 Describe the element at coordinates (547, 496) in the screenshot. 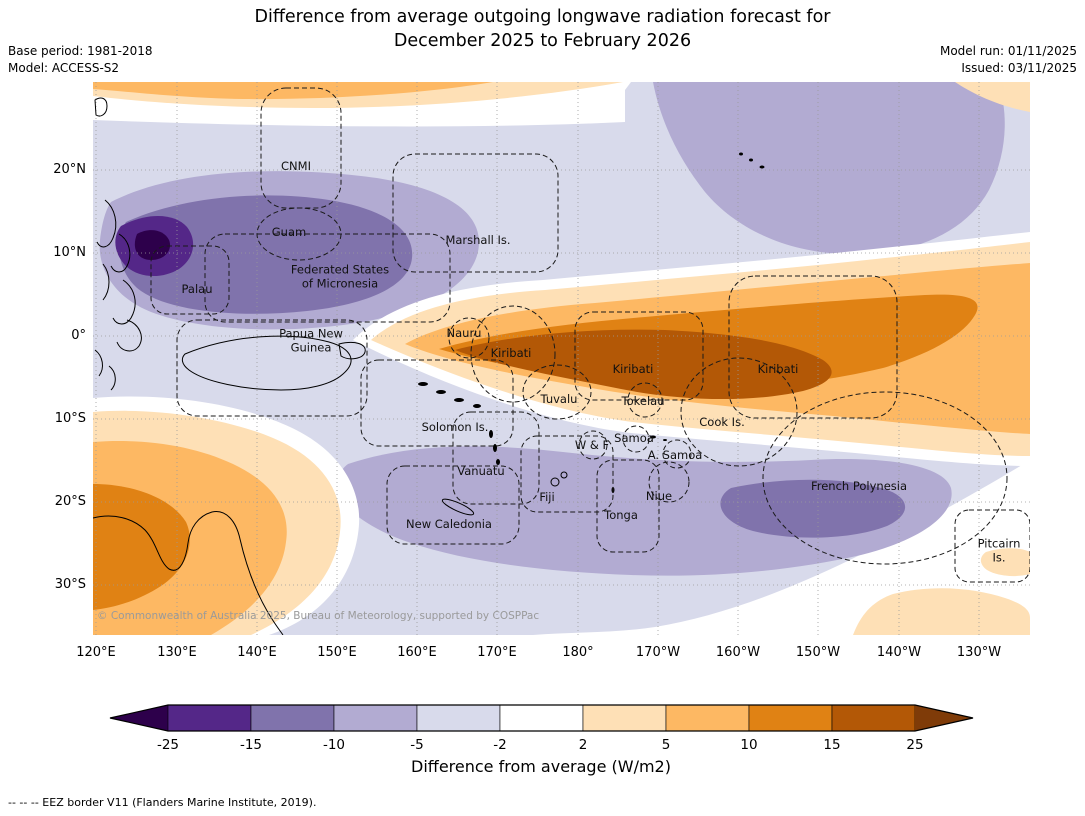

I see `map-label-fiji: Fiji` at that location.